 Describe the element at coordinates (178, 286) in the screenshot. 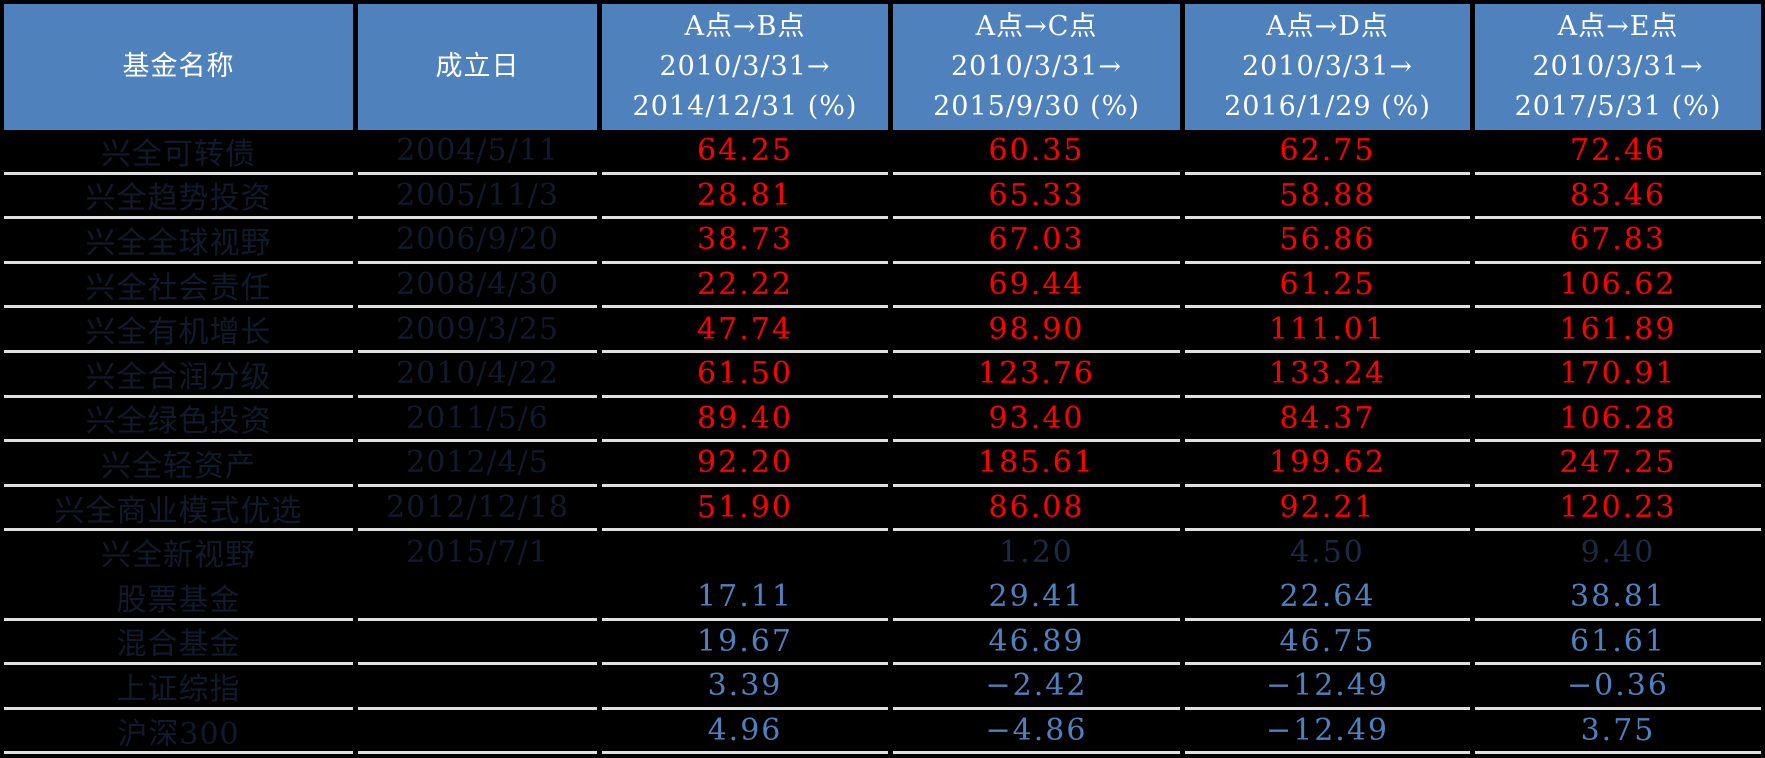

I see `fund-name-cell: 兴全社会责任` at that location.